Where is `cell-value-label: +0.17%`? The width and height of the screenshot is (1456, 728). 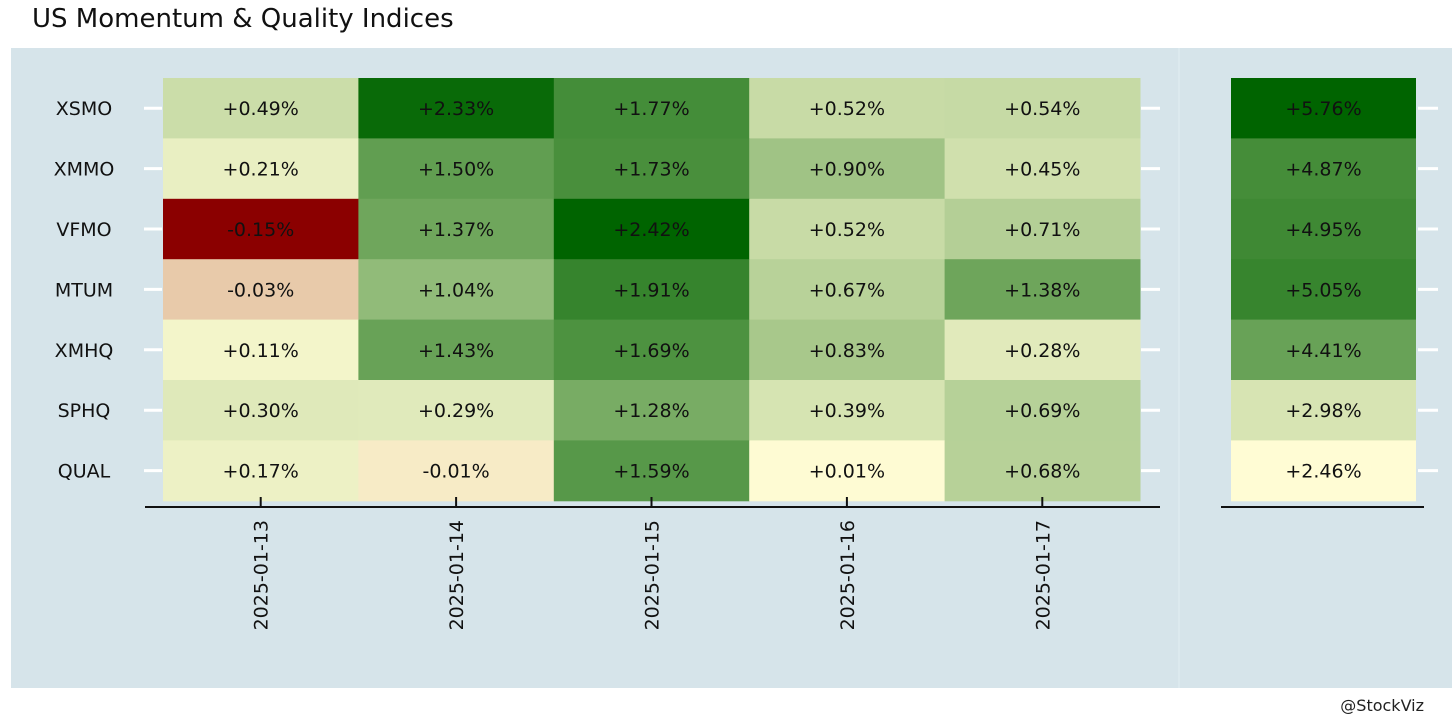 cell-value-label: +0.17% is located at coordinates (261, 472).